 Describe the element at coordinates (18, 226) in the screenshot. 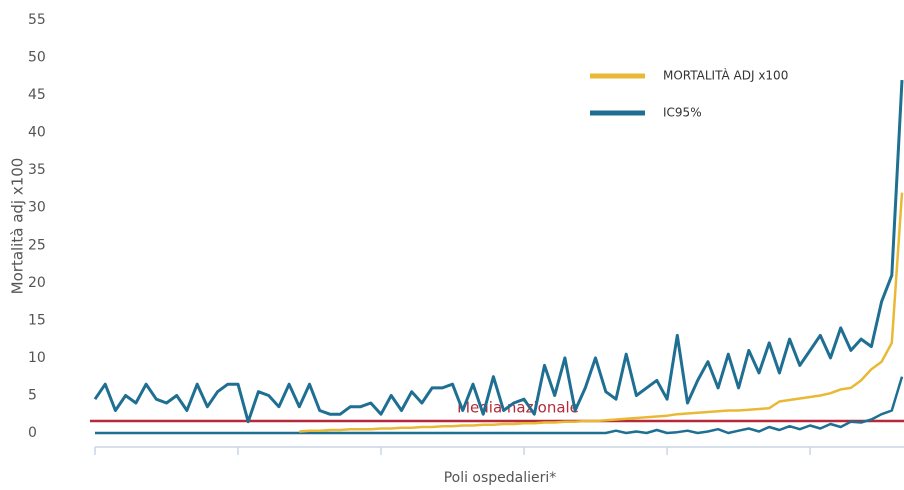

I see `y-axis-label: Mortalità adj x100` at that location.